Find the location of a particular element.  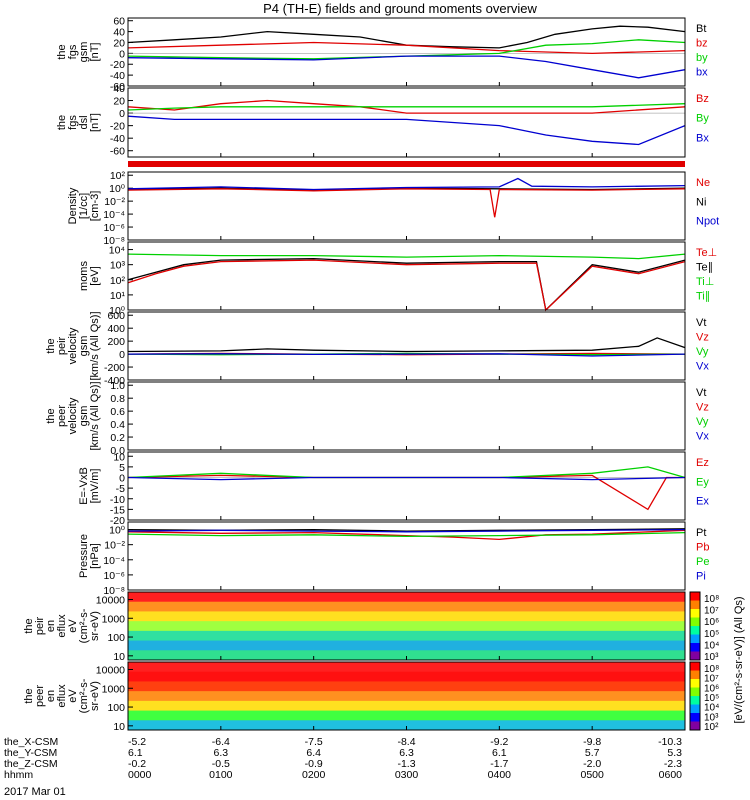

y-tick-label: 10¹ is located at coordinates (118, 296).